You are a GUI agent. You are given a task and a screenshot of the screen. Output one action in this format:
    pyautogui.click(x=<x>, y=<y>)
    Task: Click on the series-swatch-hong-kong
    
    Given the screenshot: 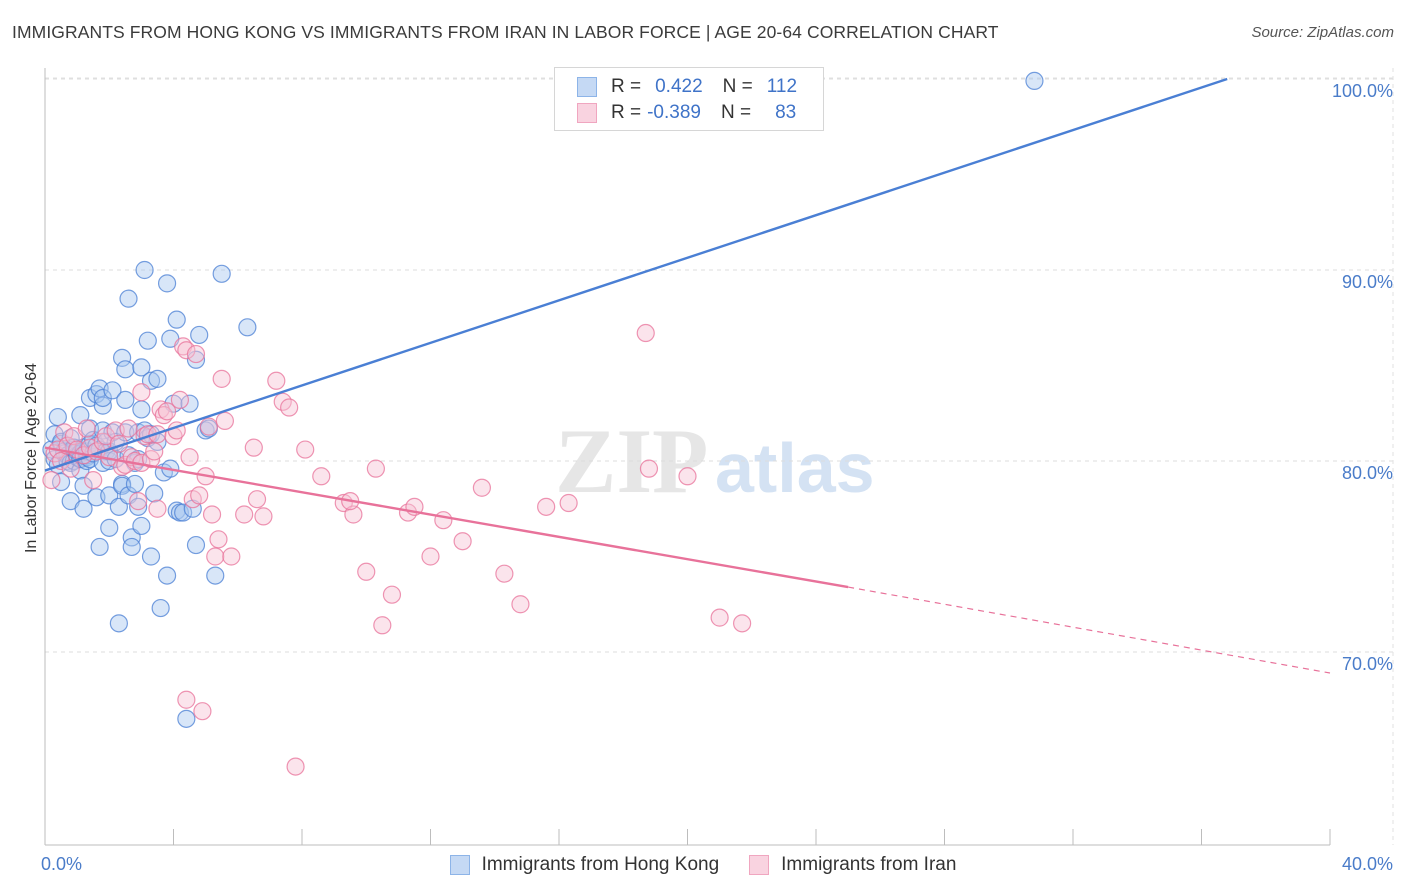 What is the action you would take?
    pyautogui.click(x=459, y=865)
    